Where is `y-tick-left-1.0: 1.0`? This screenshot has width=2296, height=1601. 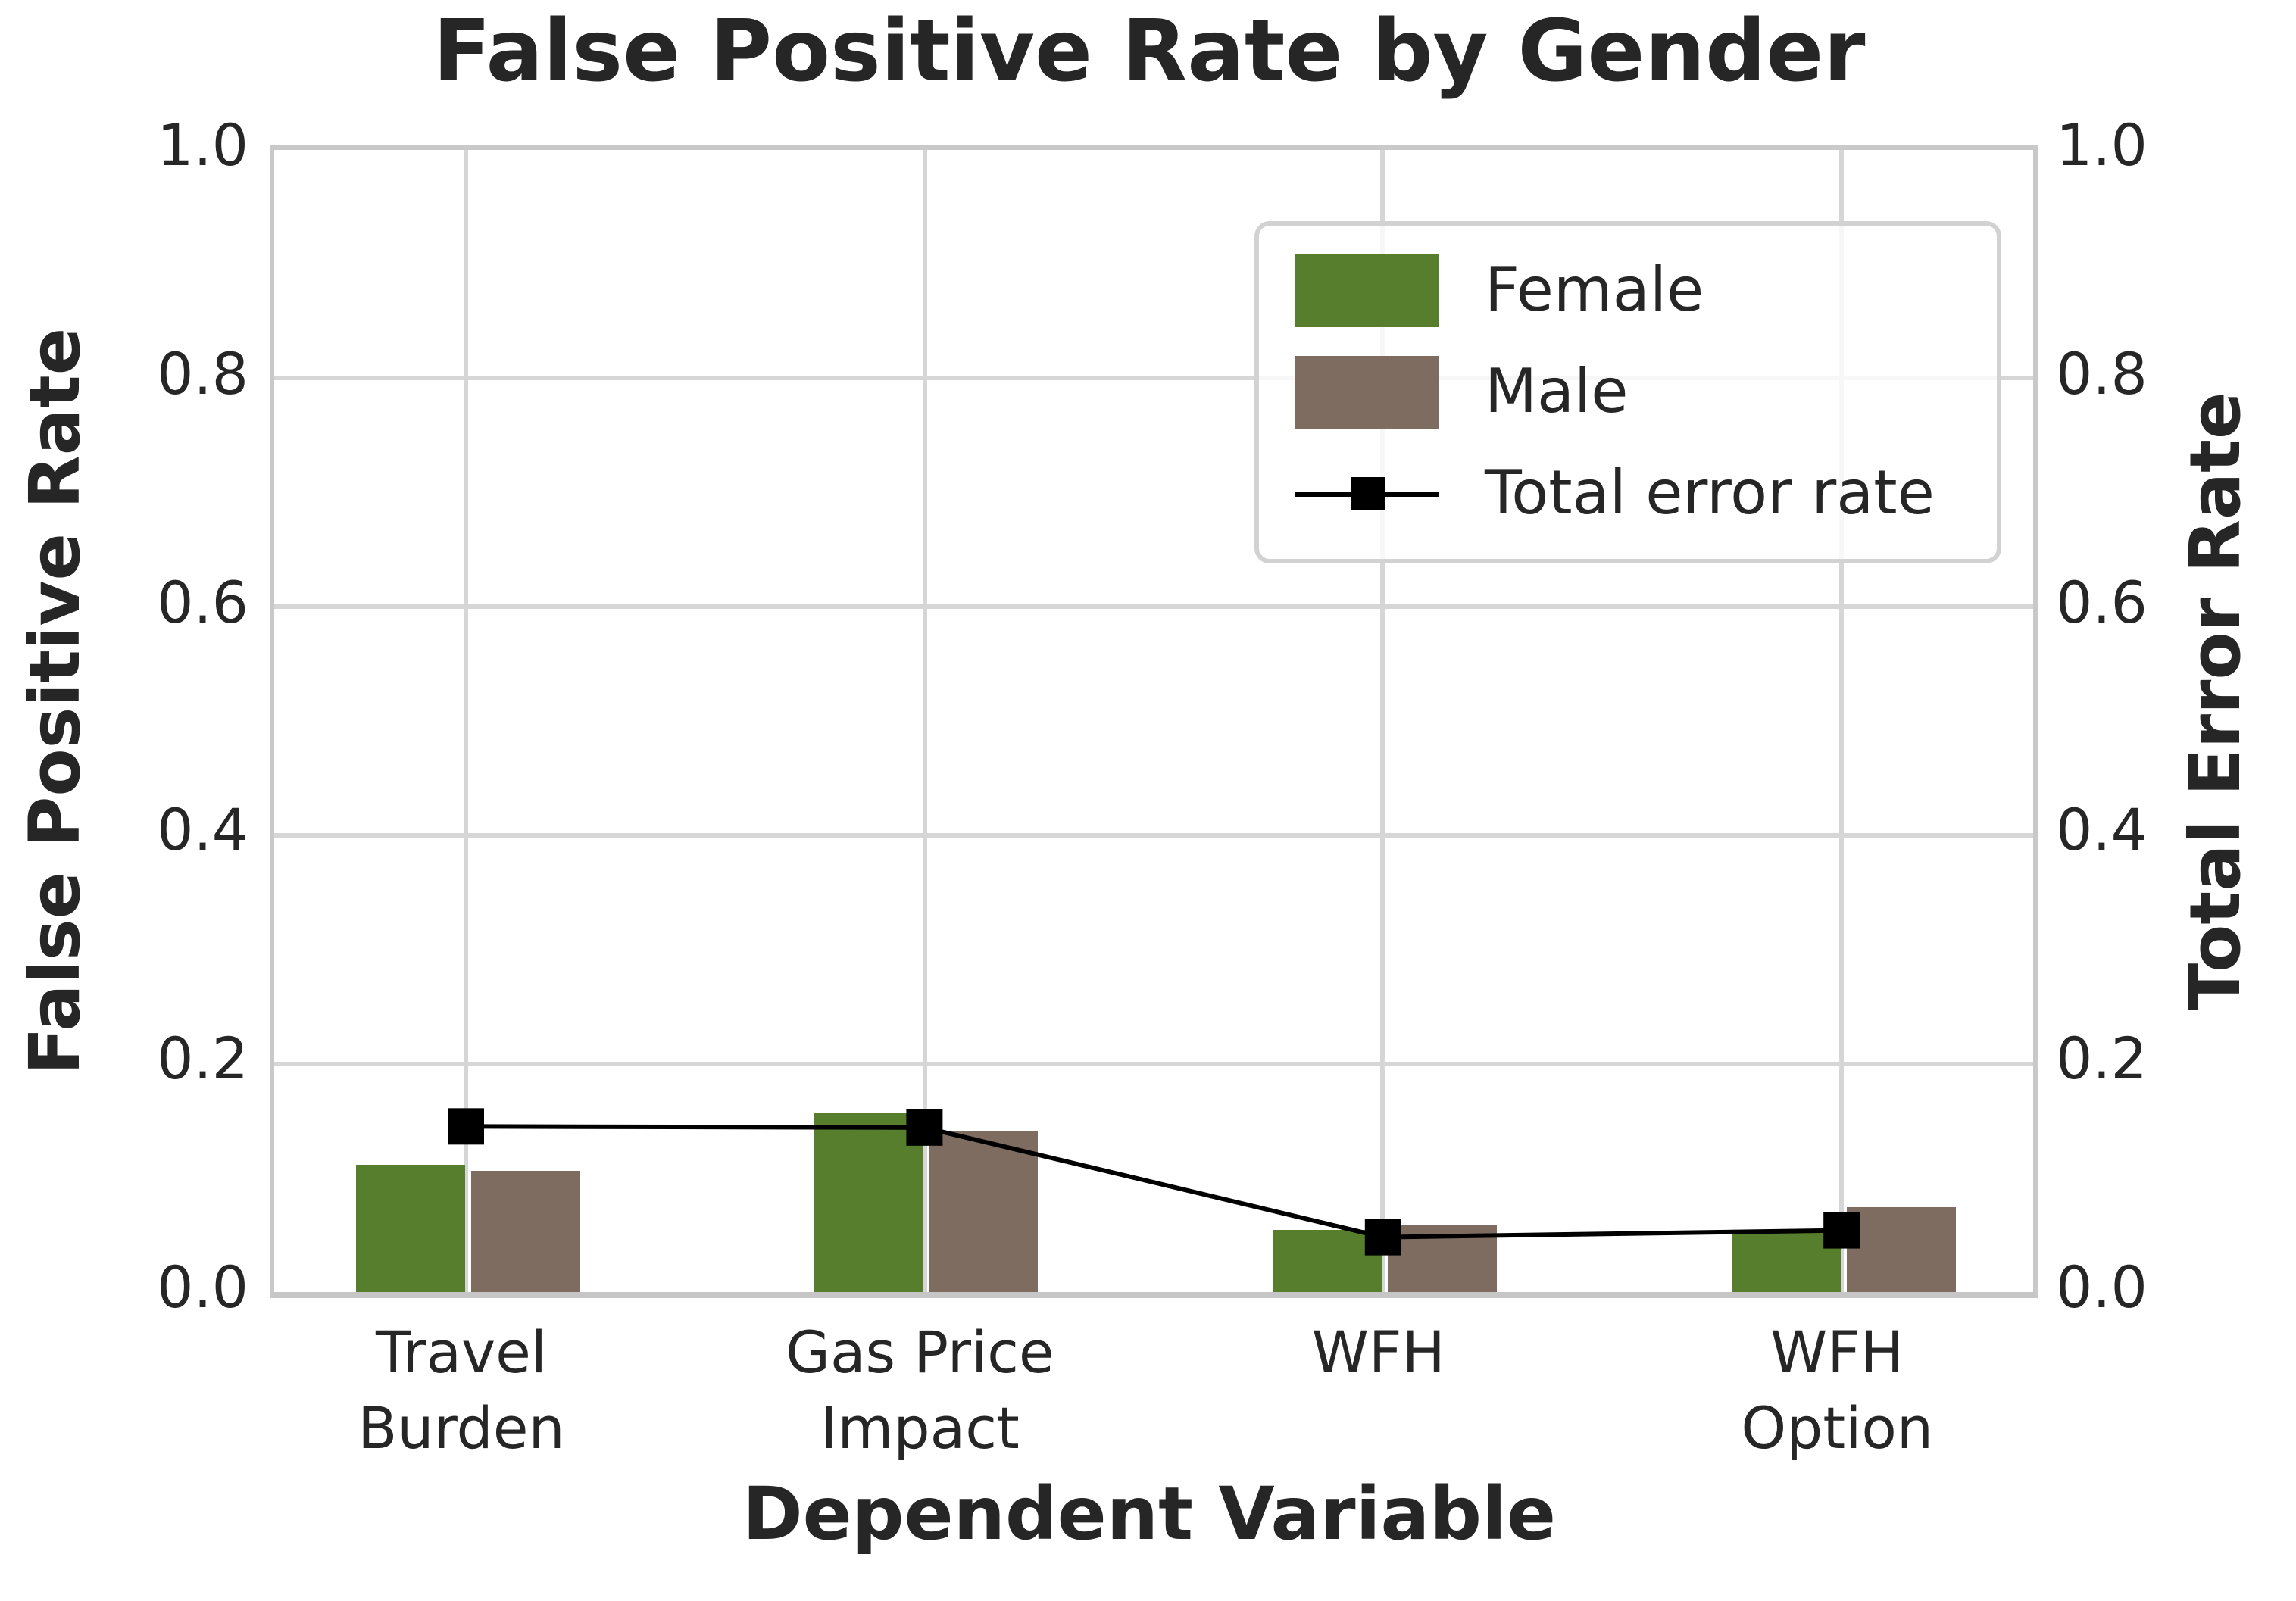
y-tick-left-1.0: 1.0 is located at coordinates (202, 145).